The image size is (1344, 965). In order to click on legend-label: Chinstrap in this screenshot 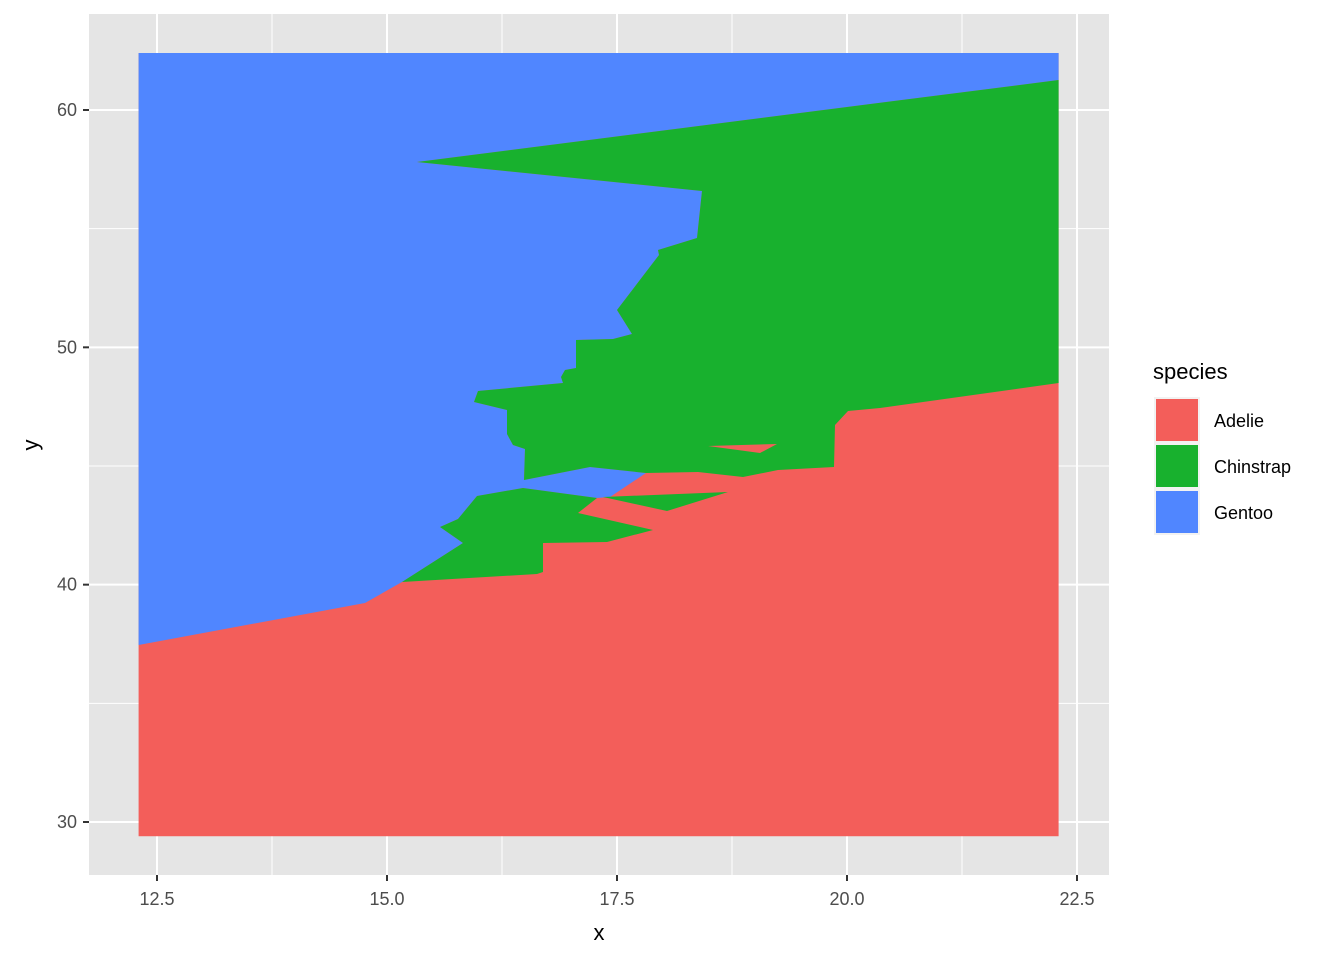, I will do `click(1252, 467)`.